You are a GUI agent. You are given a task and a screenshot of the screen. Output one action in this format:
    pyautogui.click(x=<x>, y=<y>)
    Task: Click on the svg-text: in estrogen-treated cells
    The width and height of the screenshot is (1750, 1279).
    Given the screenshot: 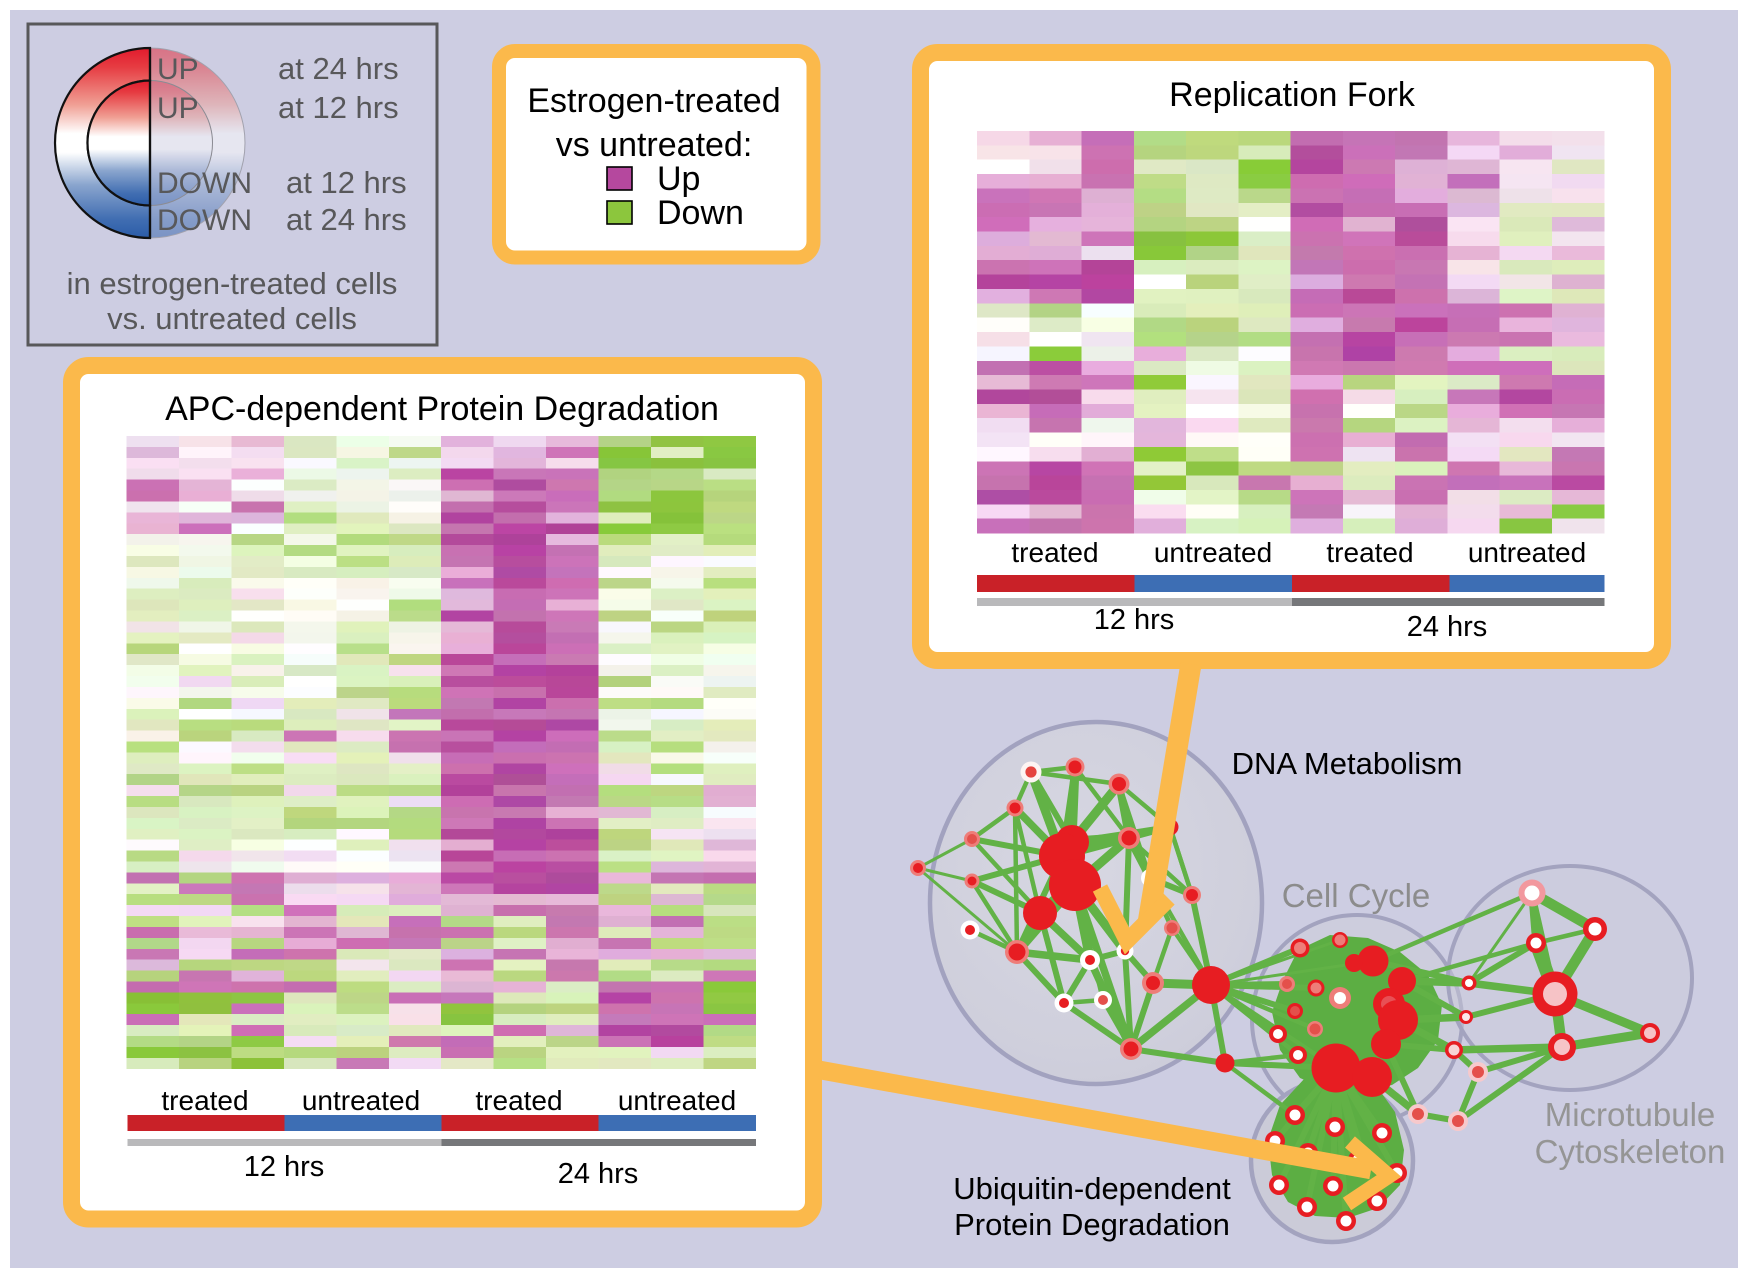 What is the action you would take?
    pyautogui.click(x=232, y=283)
    